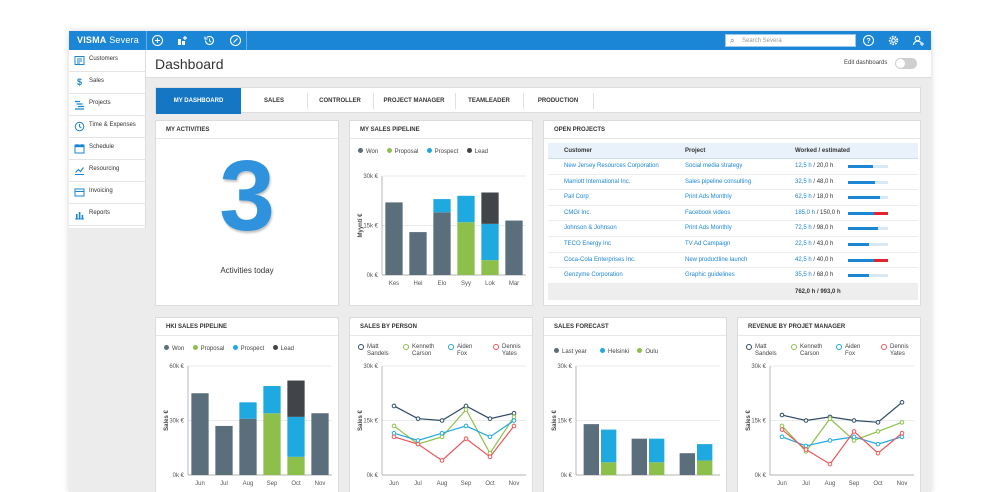 This screenshot has height=492, width=1000. What do you see at coordinates (446, 152) in the screenshot?
I see `legend-label: Prospect` at bounding box center [446, 152].